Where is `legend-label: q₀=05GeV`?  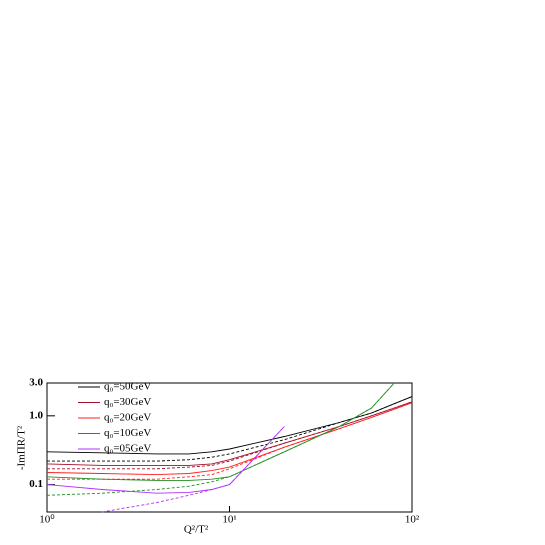
legend-label: q₀=05GeV is located at coordinates (127, 449).